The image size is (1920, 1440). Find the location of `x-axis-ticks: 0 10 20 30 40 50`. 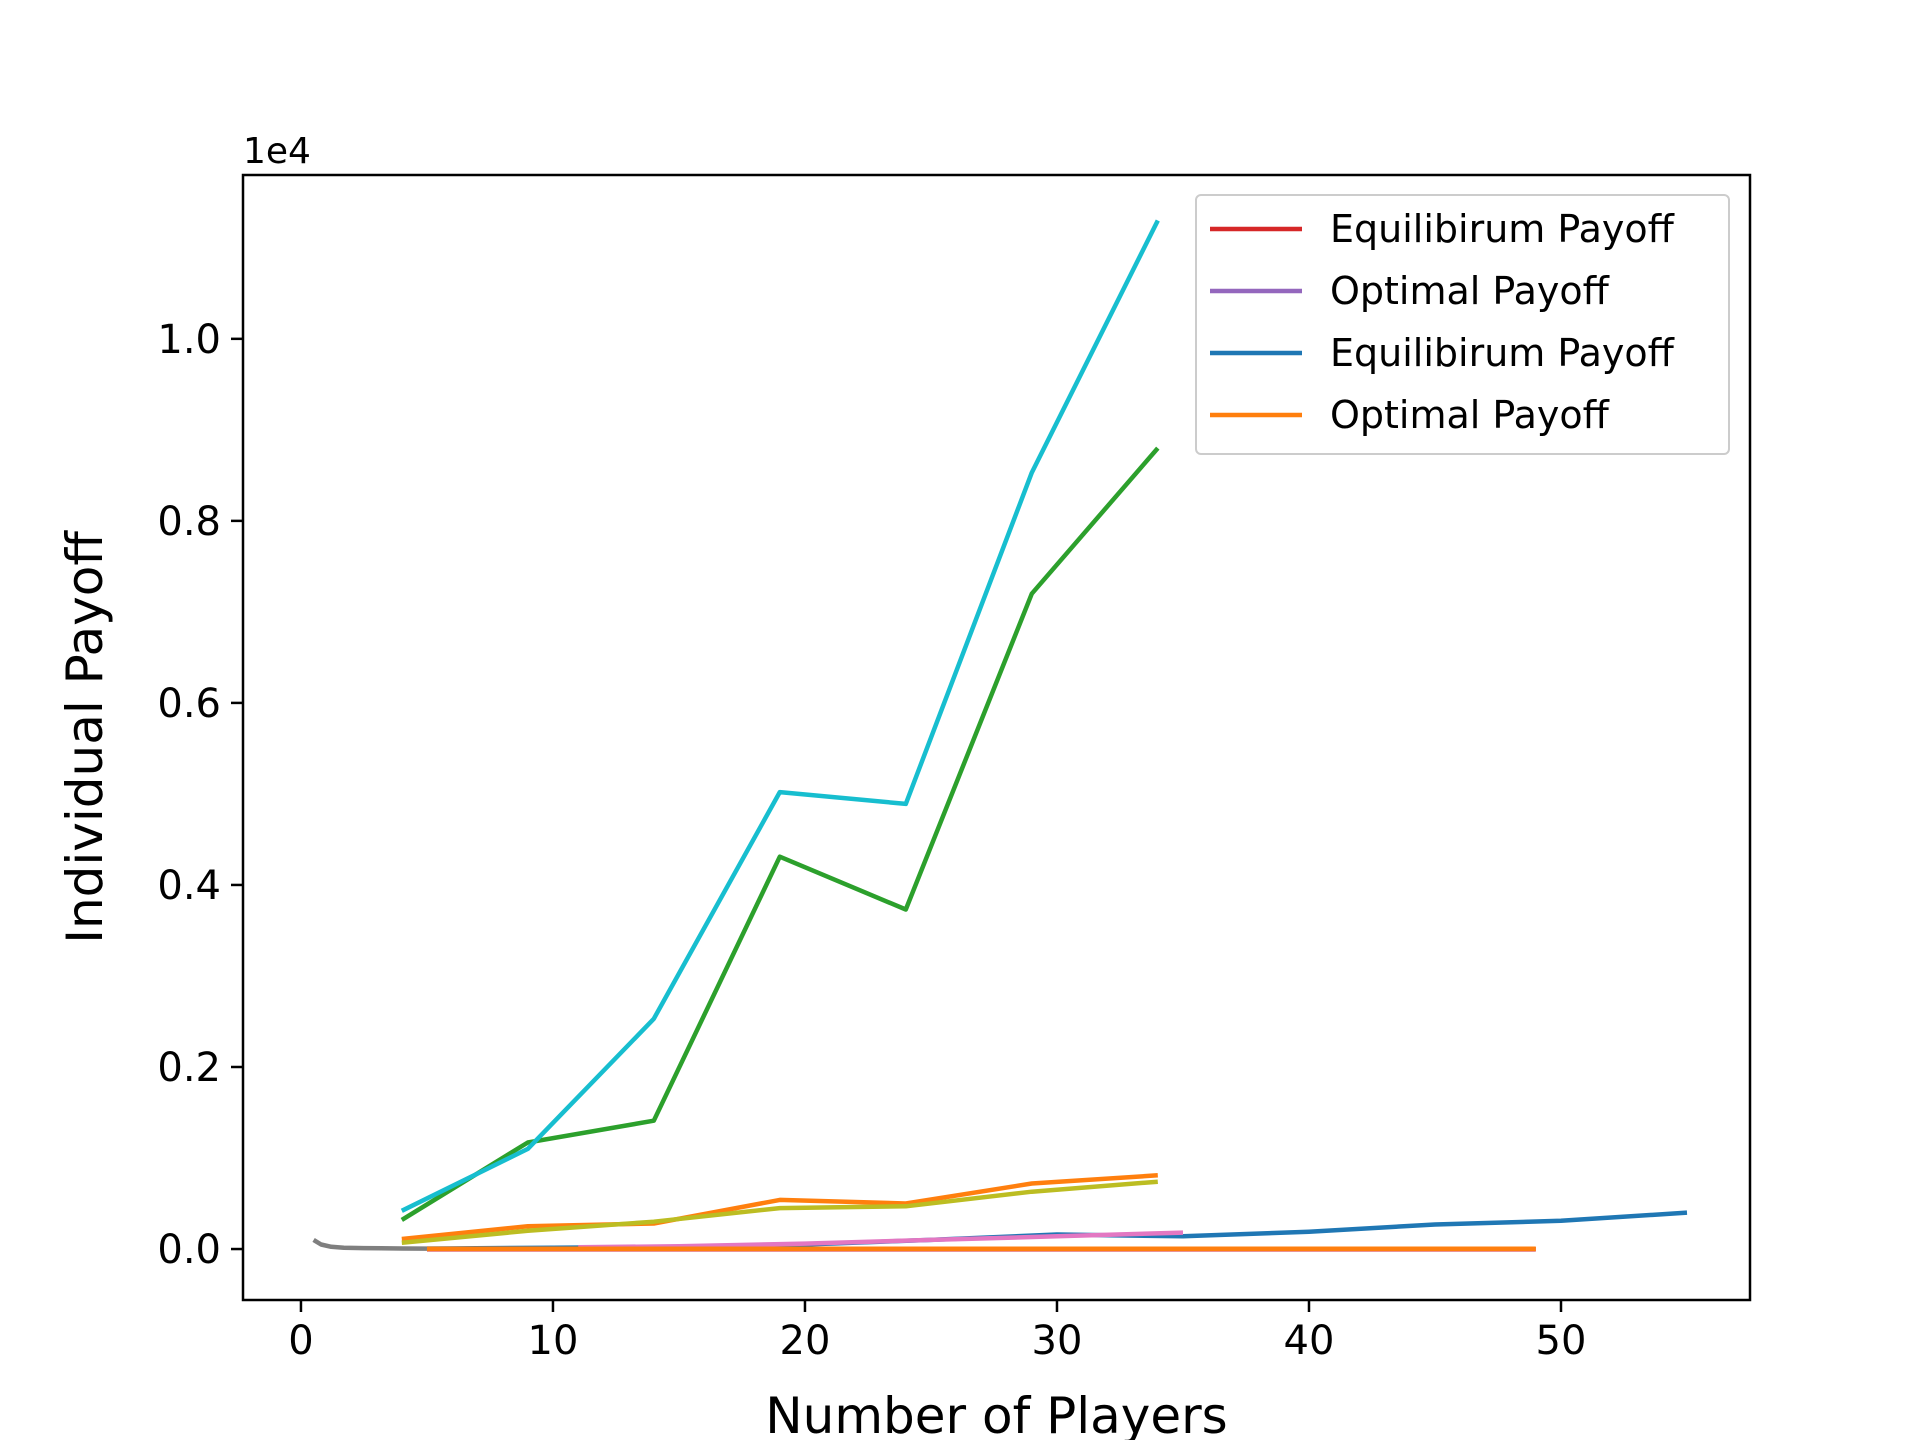

x-axis-ticks: 0 10 20 30 40 50 is located at coordinates (937, 1332).